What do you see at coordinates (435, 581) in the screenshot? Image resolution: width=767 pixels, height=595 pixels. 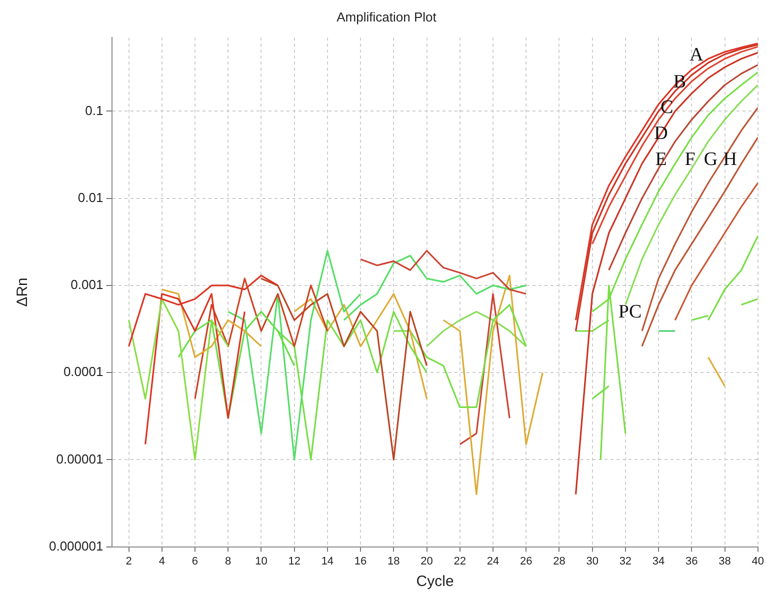 I see `x-axis-title: Cycle` at bounding box center [435, 581].